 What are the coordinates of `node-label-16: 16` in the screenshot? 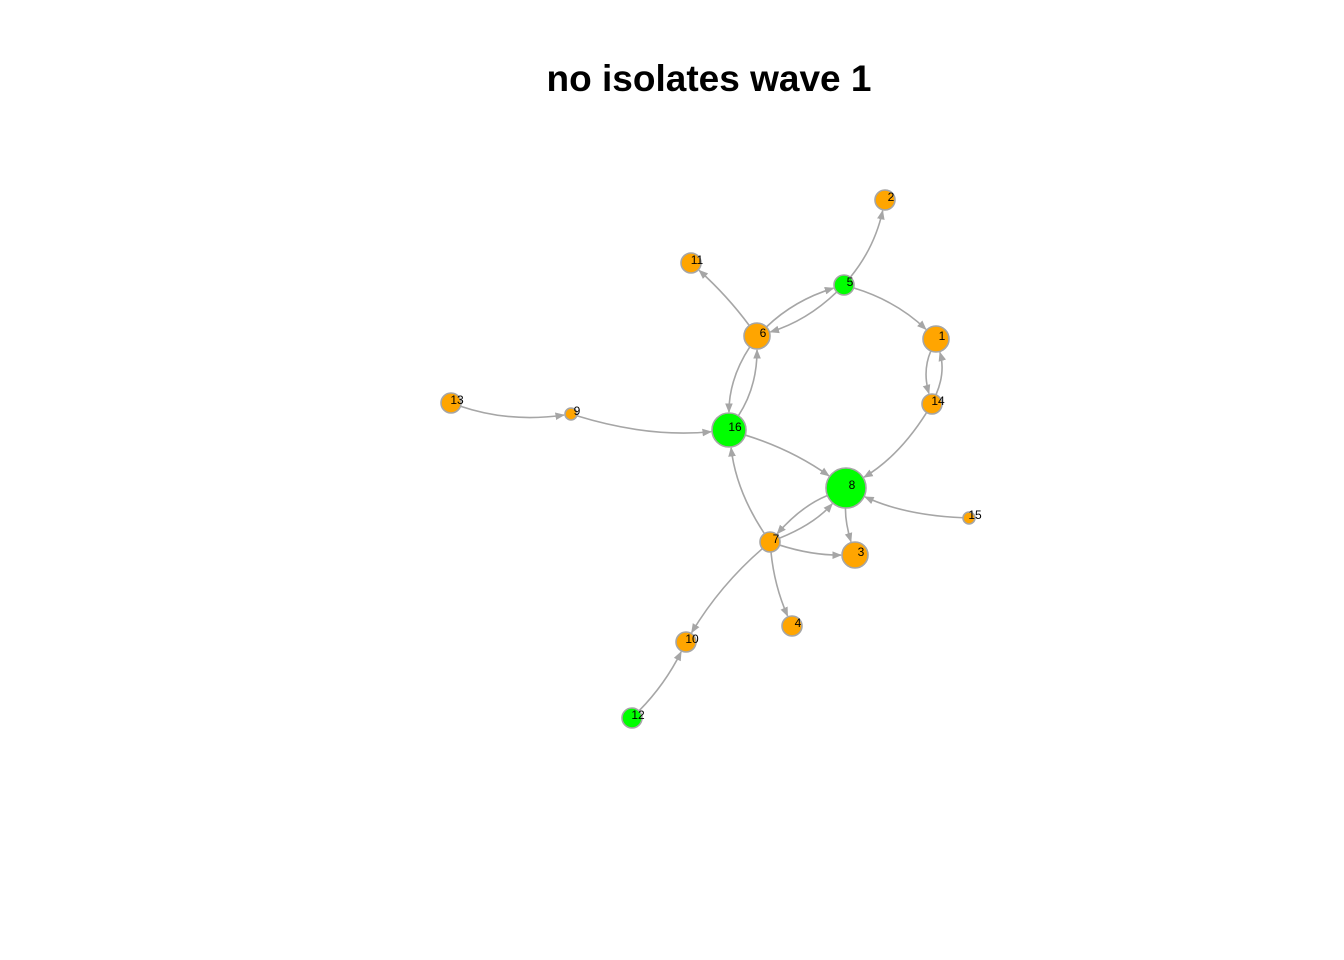 It's located at (735, 427).